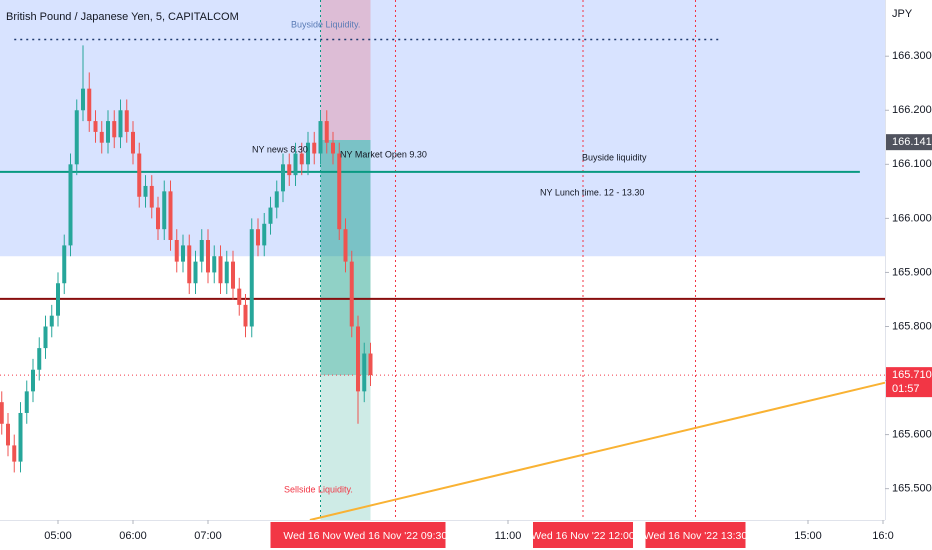 This screenshot has width=932, height=550. What do you see at coordinates (912, 56) in the screenshot?
I see `y-tick-label: 166.300` at bounding box center [912, 56].